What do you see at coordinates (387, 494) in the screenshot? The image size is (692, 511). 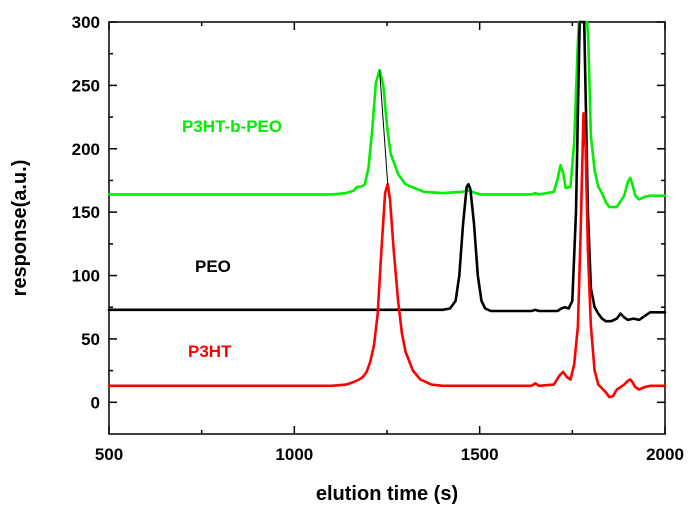 I see `x-axis-title: elution time (s)` at bounding box center [387, 494].